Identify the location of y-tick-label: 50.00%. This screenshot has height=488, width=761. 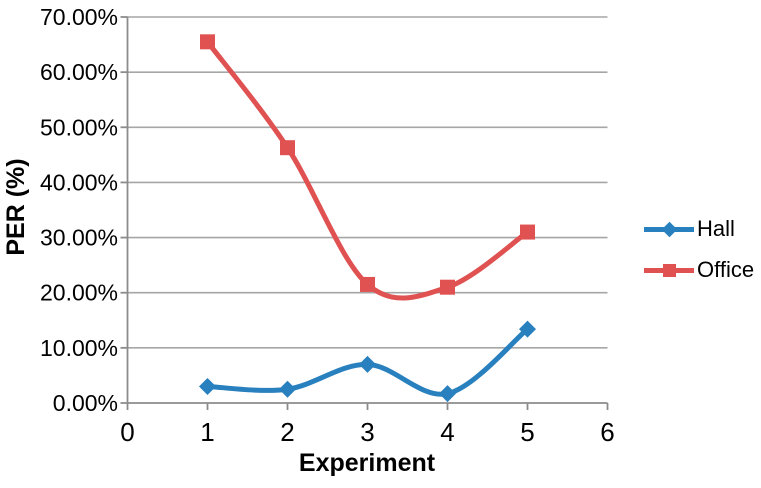
(79, 127).